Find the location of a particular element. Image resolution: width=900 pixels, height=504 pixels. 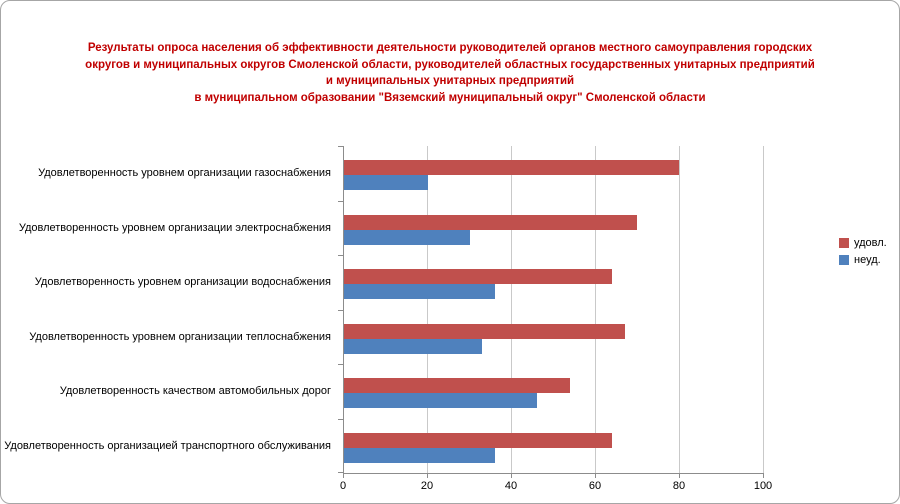

x-tick-label-100: 100 is located at coordinates (763, 486).